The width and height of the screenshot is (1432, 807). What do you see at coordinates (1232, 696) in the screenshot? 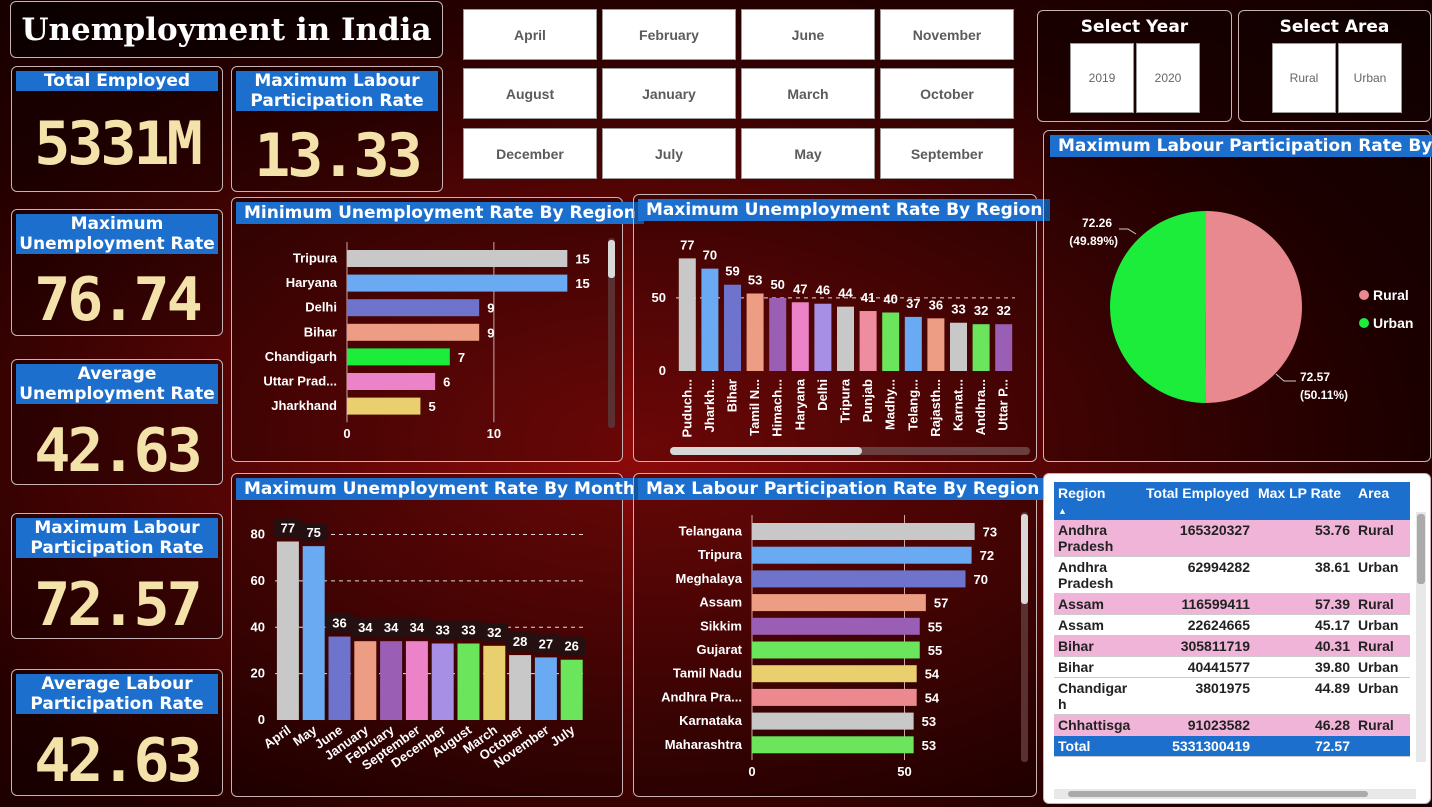
I see `table-row: Chandigar h 3801975 44.89 Urban` at bounding box center [1232, 696].